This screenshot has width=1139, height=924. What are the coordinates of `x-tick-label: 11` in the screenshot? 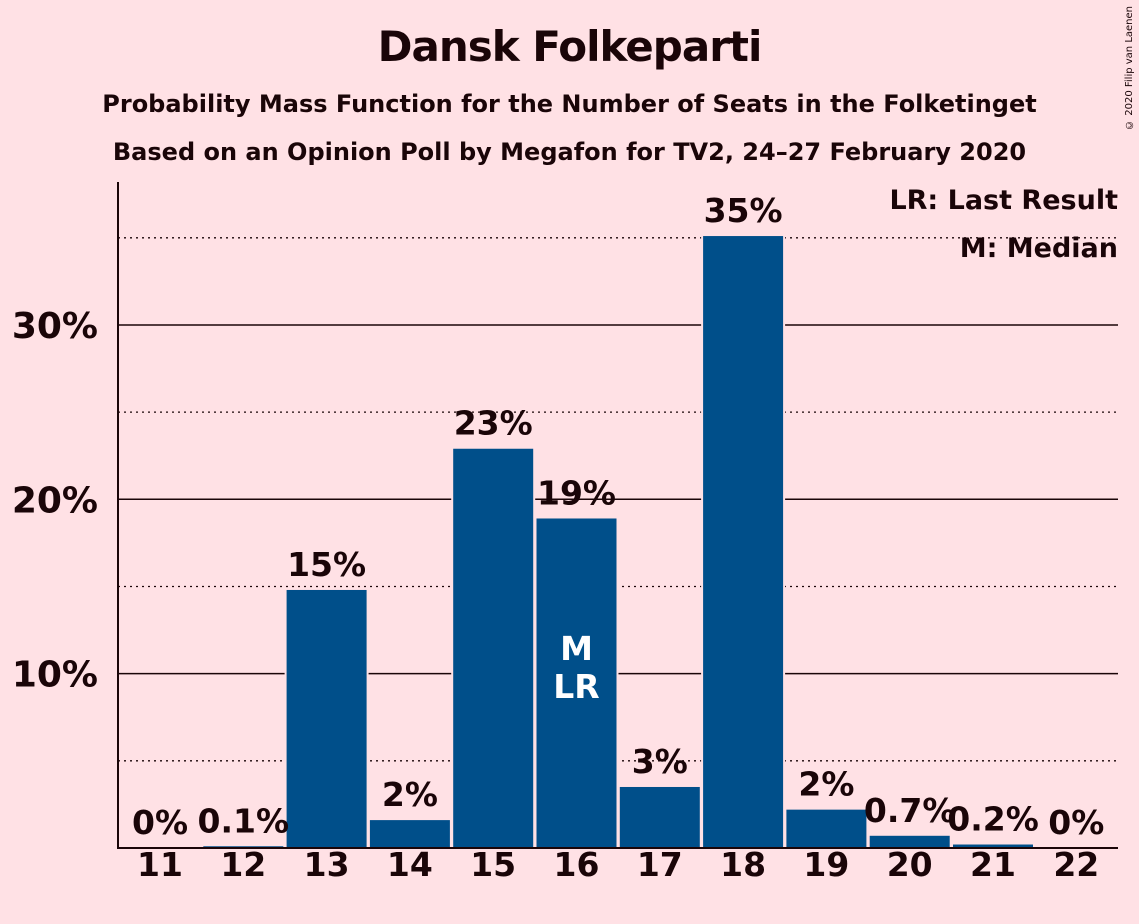 It's located at (160, 864).